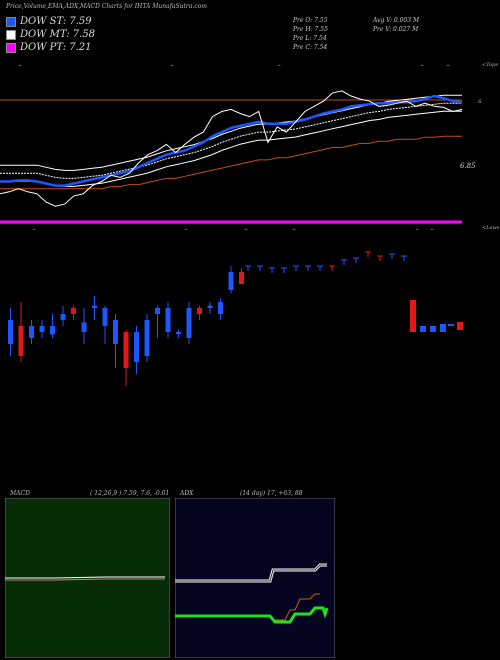 The width and height of the screenshot is (500, 660). I want to click on stat-prev-volume: Pre V: 0.027 M, so click(396, 29).